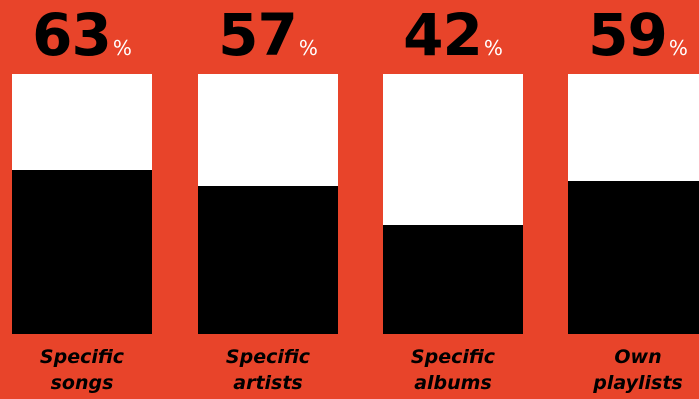  What do you see at coordinates (443, 35) in the screenshot?
I see `value-number: 42` at bounding box center [443, 35].